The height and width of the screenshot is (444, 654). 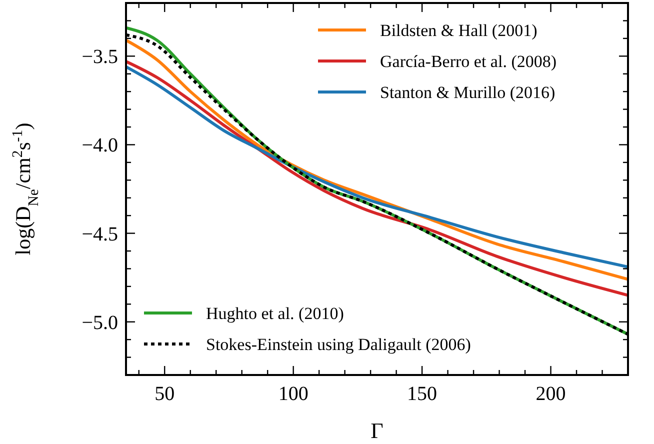 I want to click on legend-label: Hughto et al. (2010), so click(x=275, y=313).